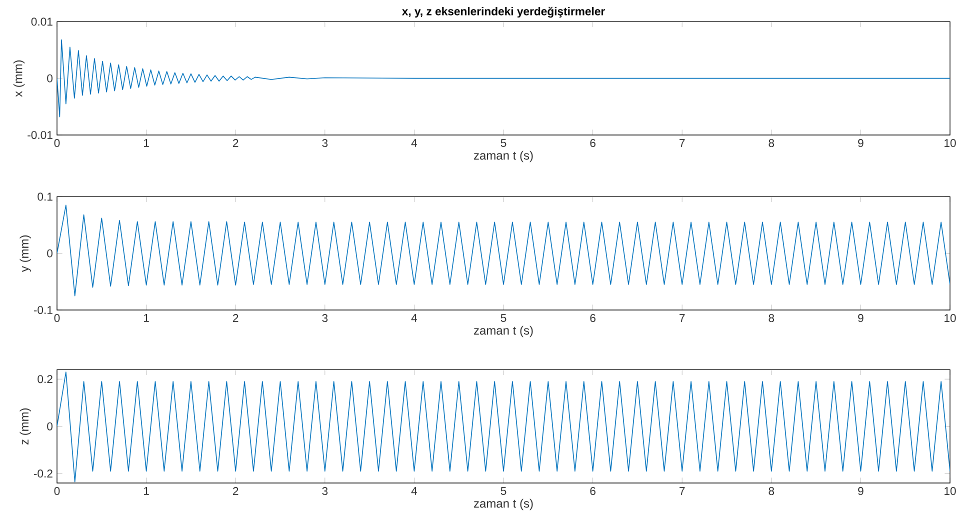 The image size is (962, 529). What do you see at coordinates (503, 12) in the screenshot?
I see `chart-title: x, y, z eksenlerindeki yerdeğiştirmeler` at bounding box center [503, 12].